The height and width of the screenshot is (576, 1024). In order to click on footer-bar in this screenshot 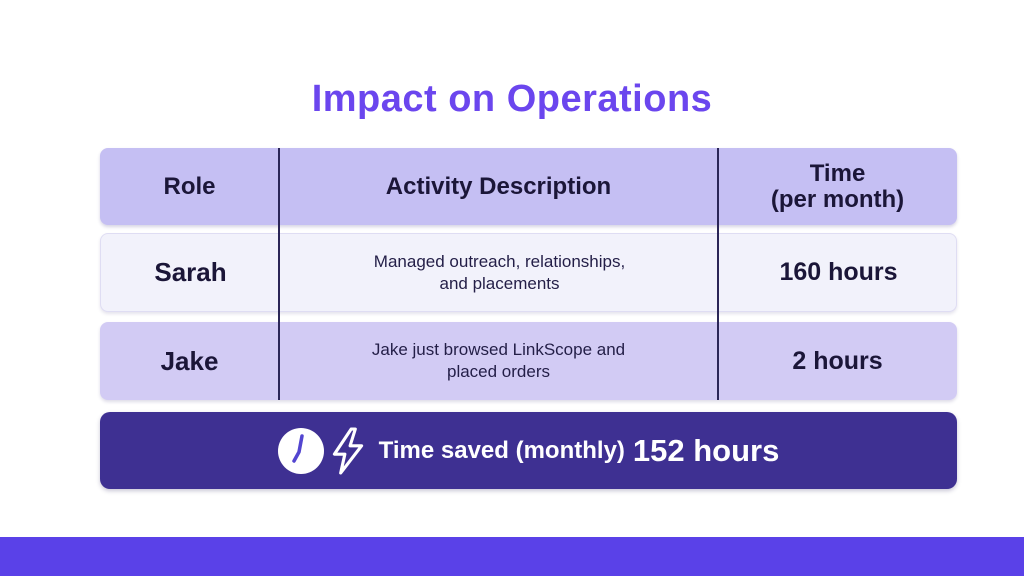, I will do `click(512, 556)`.